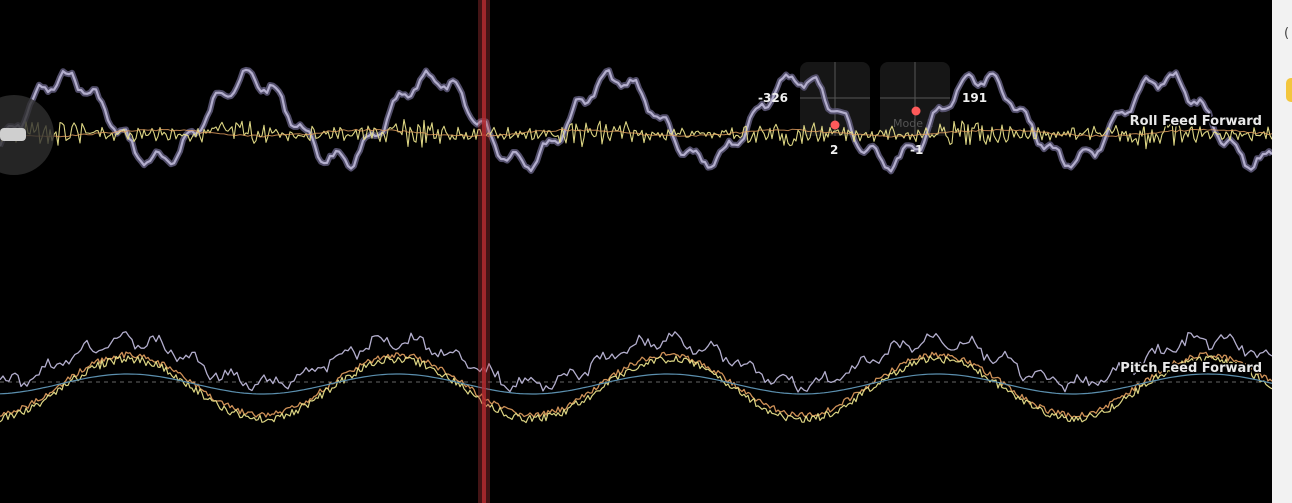 This screenshot has height=503, width=1292. Describe the element at coordinates (27, 135) in the screenshot. I see `drag-handle-icon` at that location.